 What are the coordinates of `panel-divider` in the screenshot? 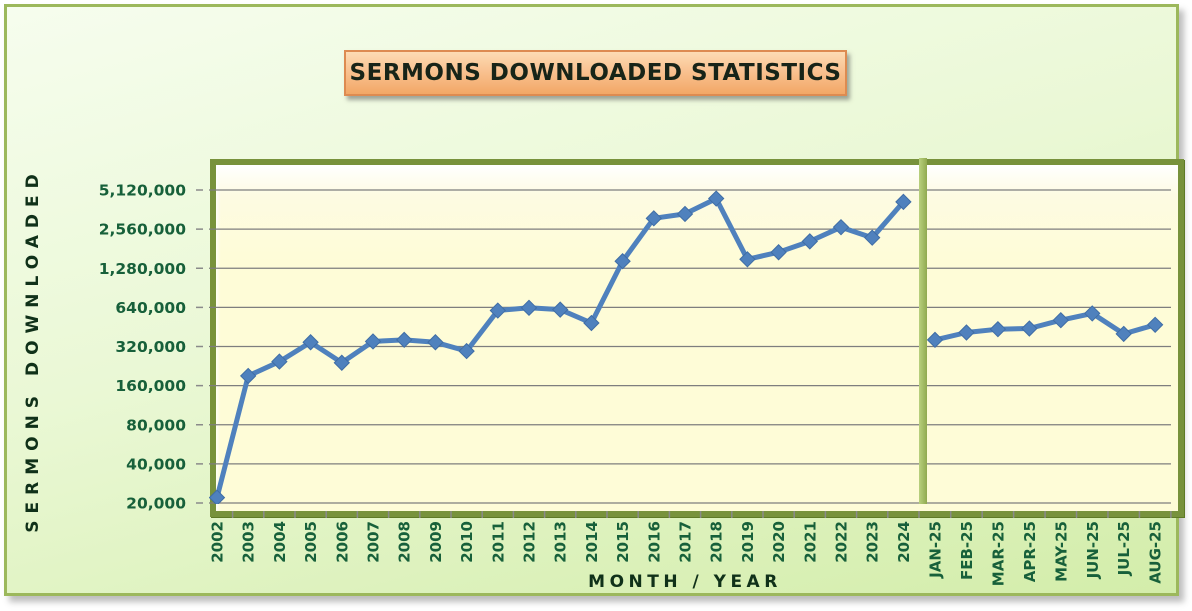 It's located at (923, 331).